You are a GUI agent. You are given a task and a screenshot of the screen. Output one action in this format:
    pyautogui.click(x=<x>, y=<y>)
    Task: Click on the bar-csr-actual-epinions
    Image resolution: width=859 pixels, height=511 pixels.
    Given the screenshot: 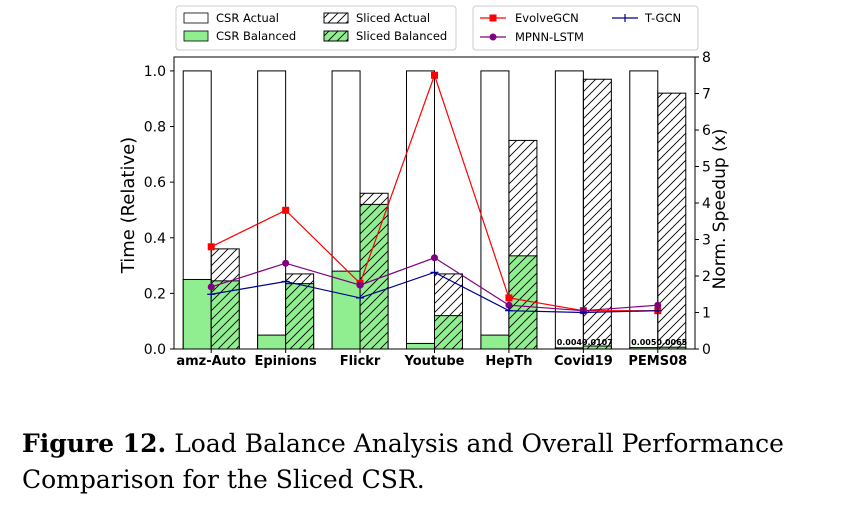 What is the action you would take?
    pyautogui.click(x=272, y=210)
    